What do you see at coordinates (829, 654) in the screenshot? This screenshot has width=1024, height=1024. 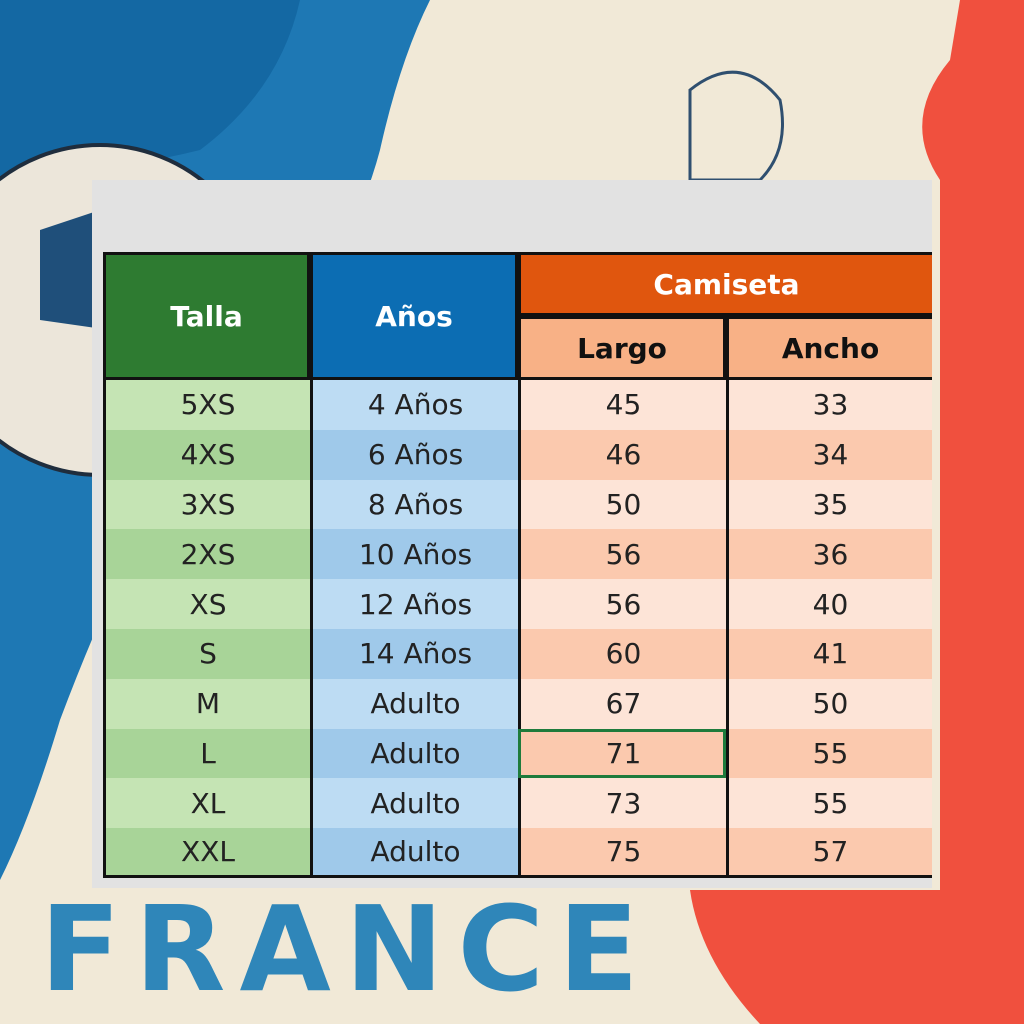 I see `width-cell: 41` at bounding box center [829, 654].